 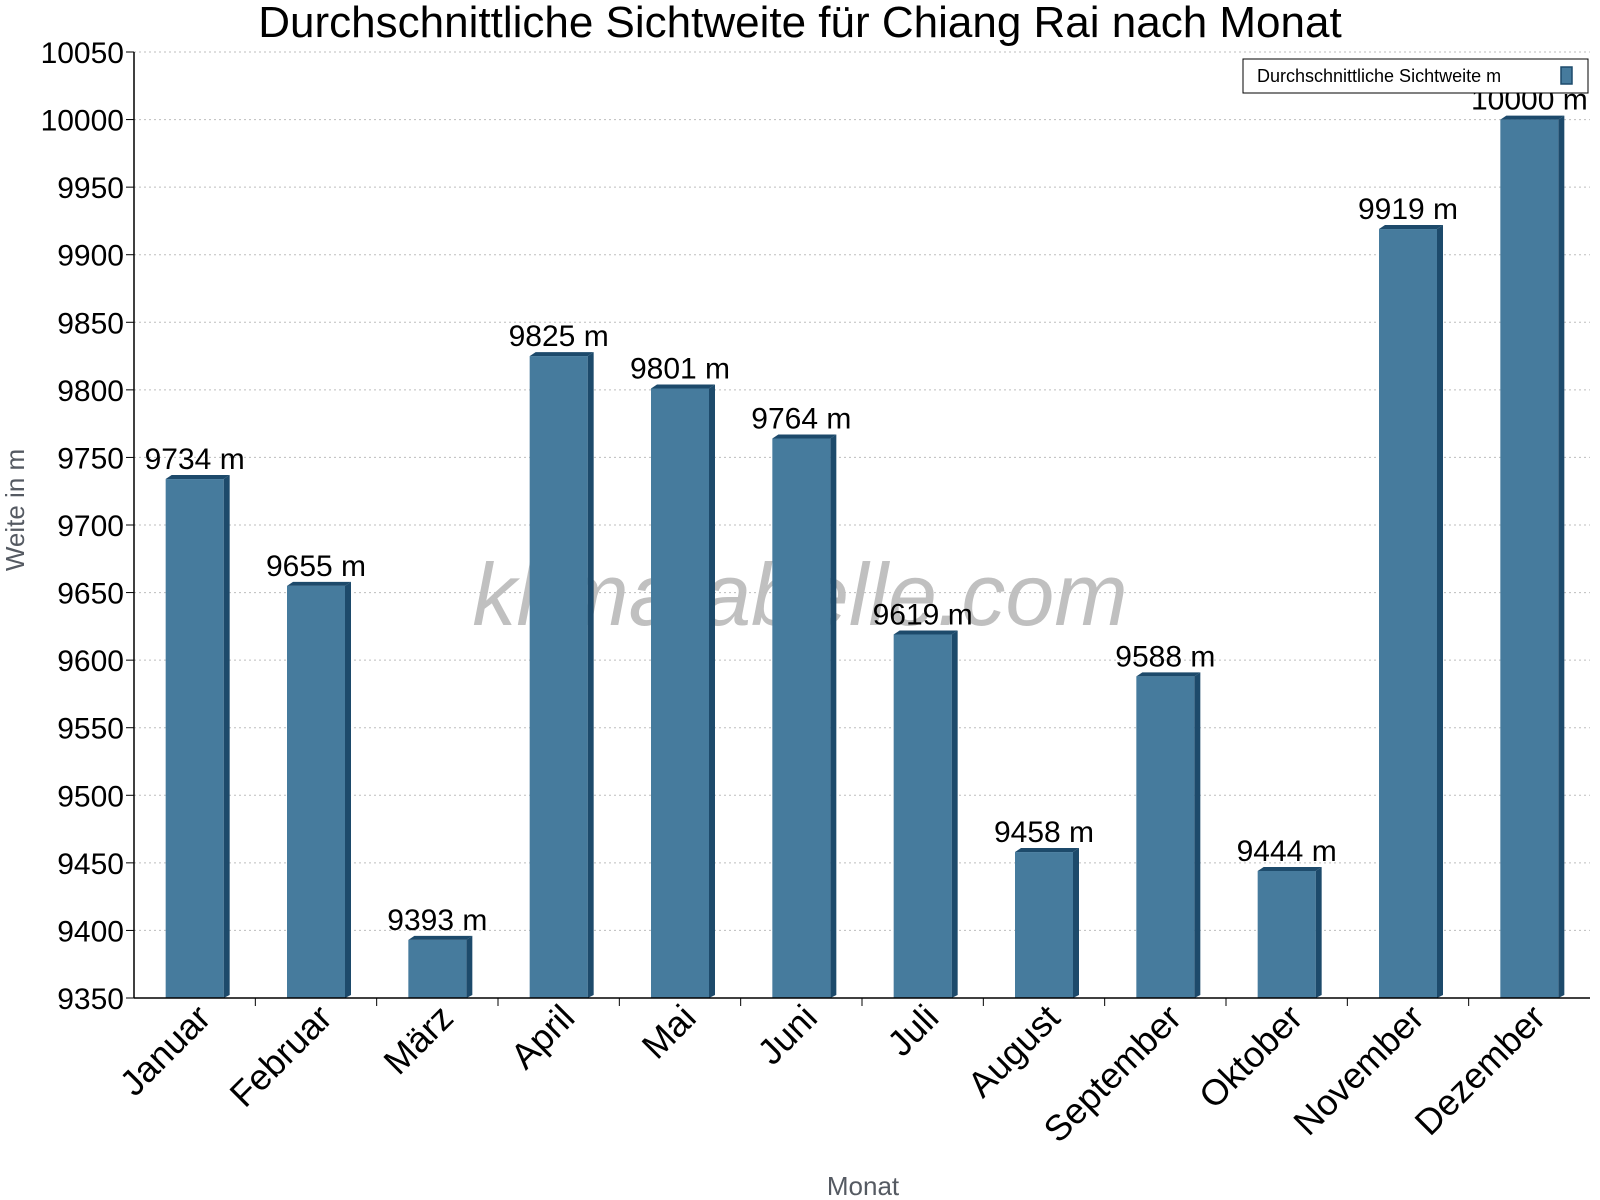 What do you see at coordinates (90, 864) in the screenshot?
I see `y-tick-label: 9450` at bounding box center [90, 864].